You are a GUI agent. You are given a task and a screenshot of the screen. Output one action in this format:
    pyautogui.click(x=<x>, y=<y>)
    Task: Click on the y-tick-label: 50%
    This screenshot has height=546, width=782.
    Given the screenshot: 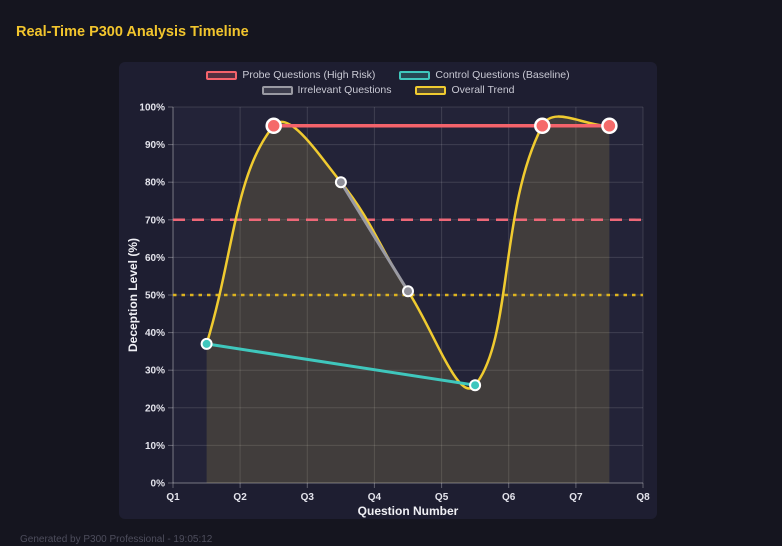 What is the action you would take?
    pyautogui.click(x=155, y=296)
    